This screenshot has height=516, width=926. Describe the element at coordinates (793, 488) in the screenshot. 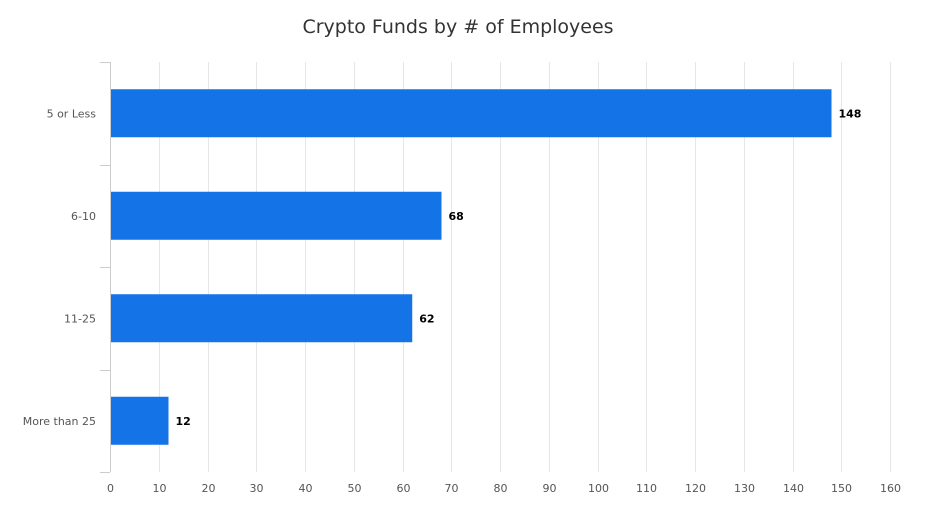

I see `x-tick-label: 140` at that location.